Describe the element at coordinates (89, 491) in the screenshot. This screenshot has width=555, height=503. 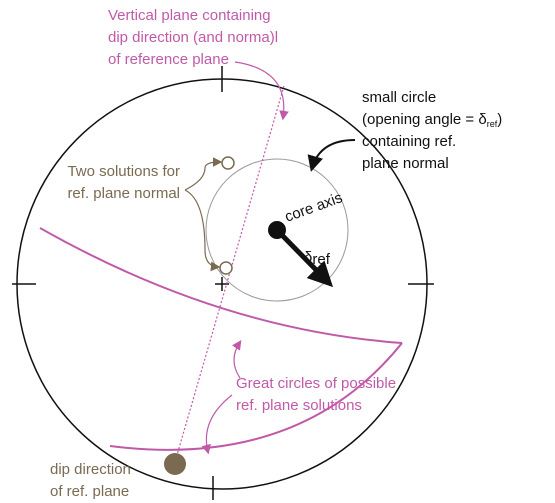
I see `label: of ref. plane` at that location.